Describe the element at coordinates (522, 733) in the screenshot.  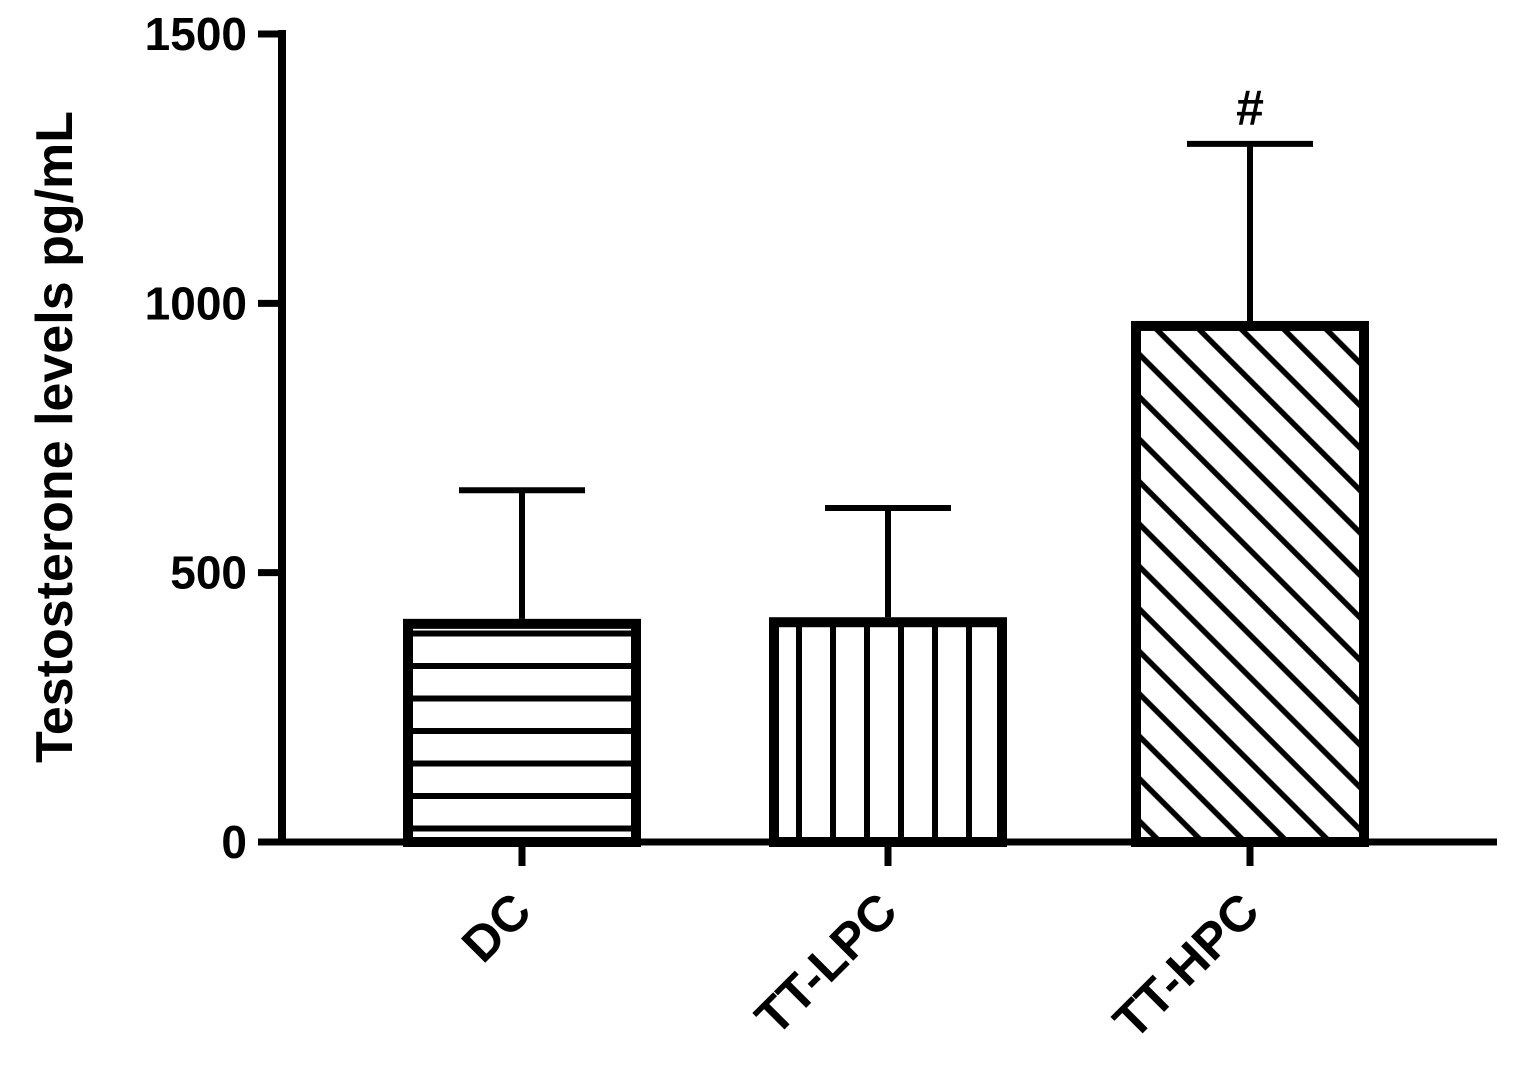
I see `bar-dc` at that location.